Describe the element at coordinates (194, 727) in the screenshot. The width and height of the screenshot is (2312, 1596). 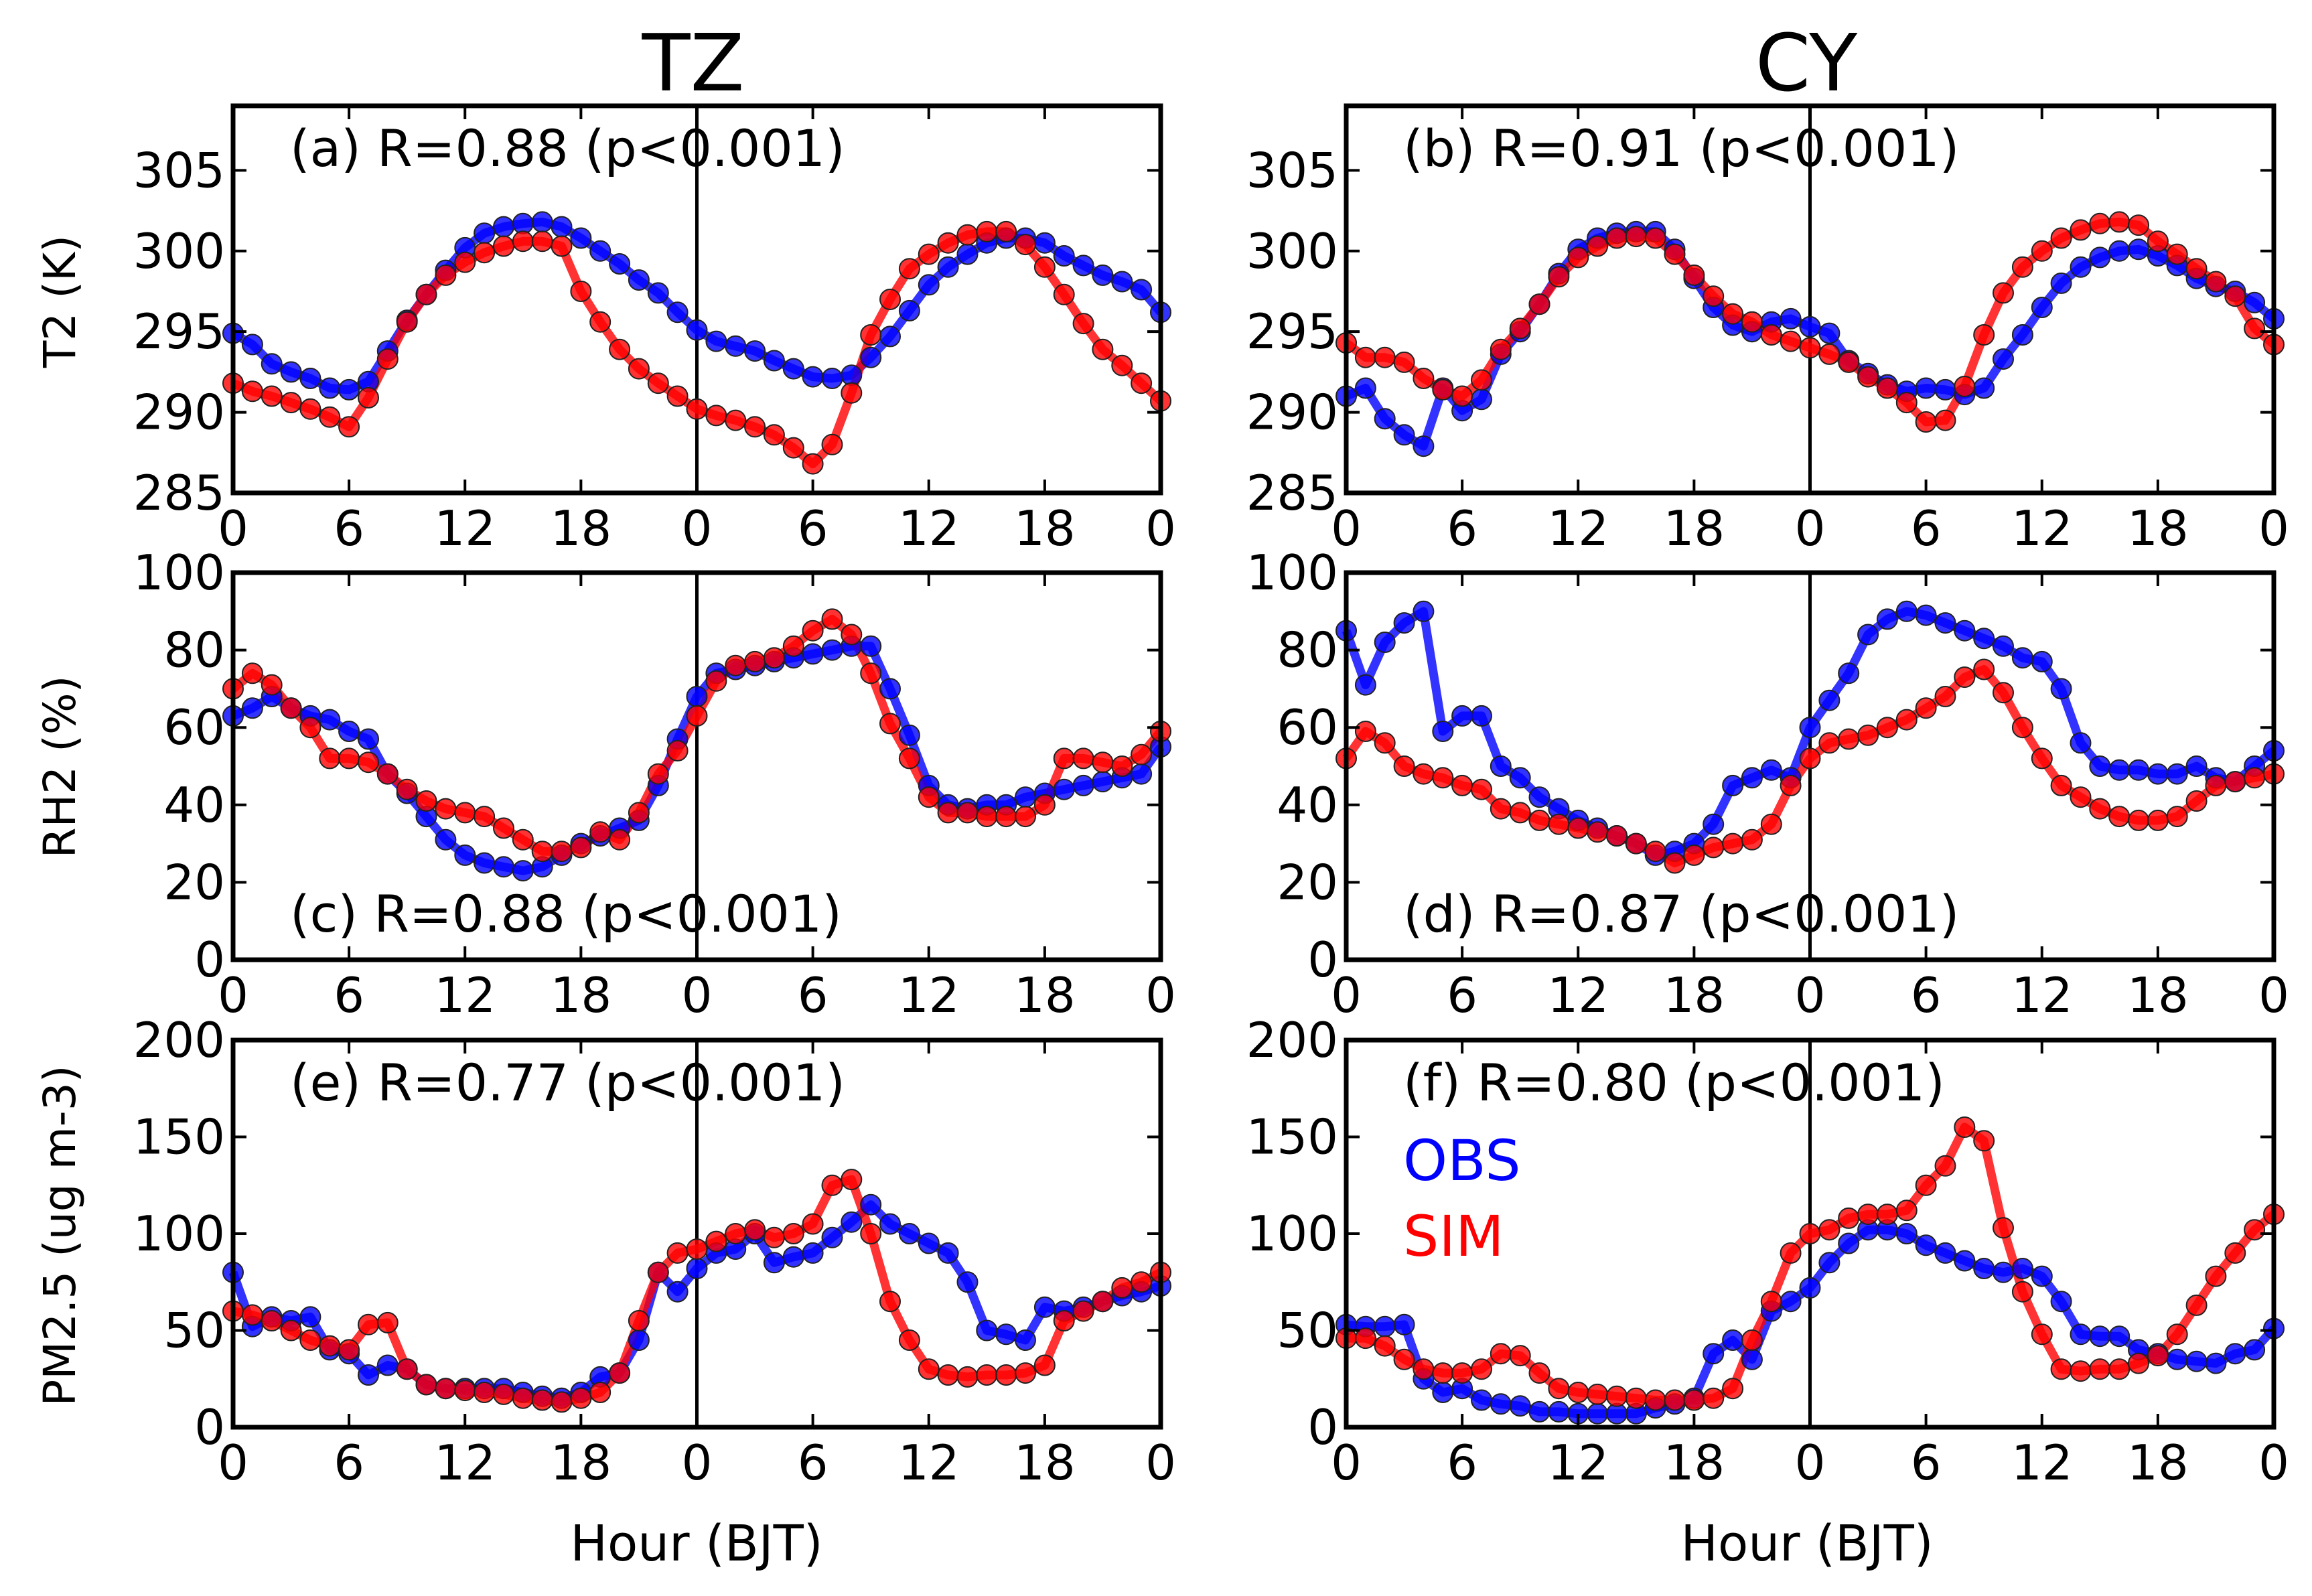
I see `y-tick-label: 60` at that location.